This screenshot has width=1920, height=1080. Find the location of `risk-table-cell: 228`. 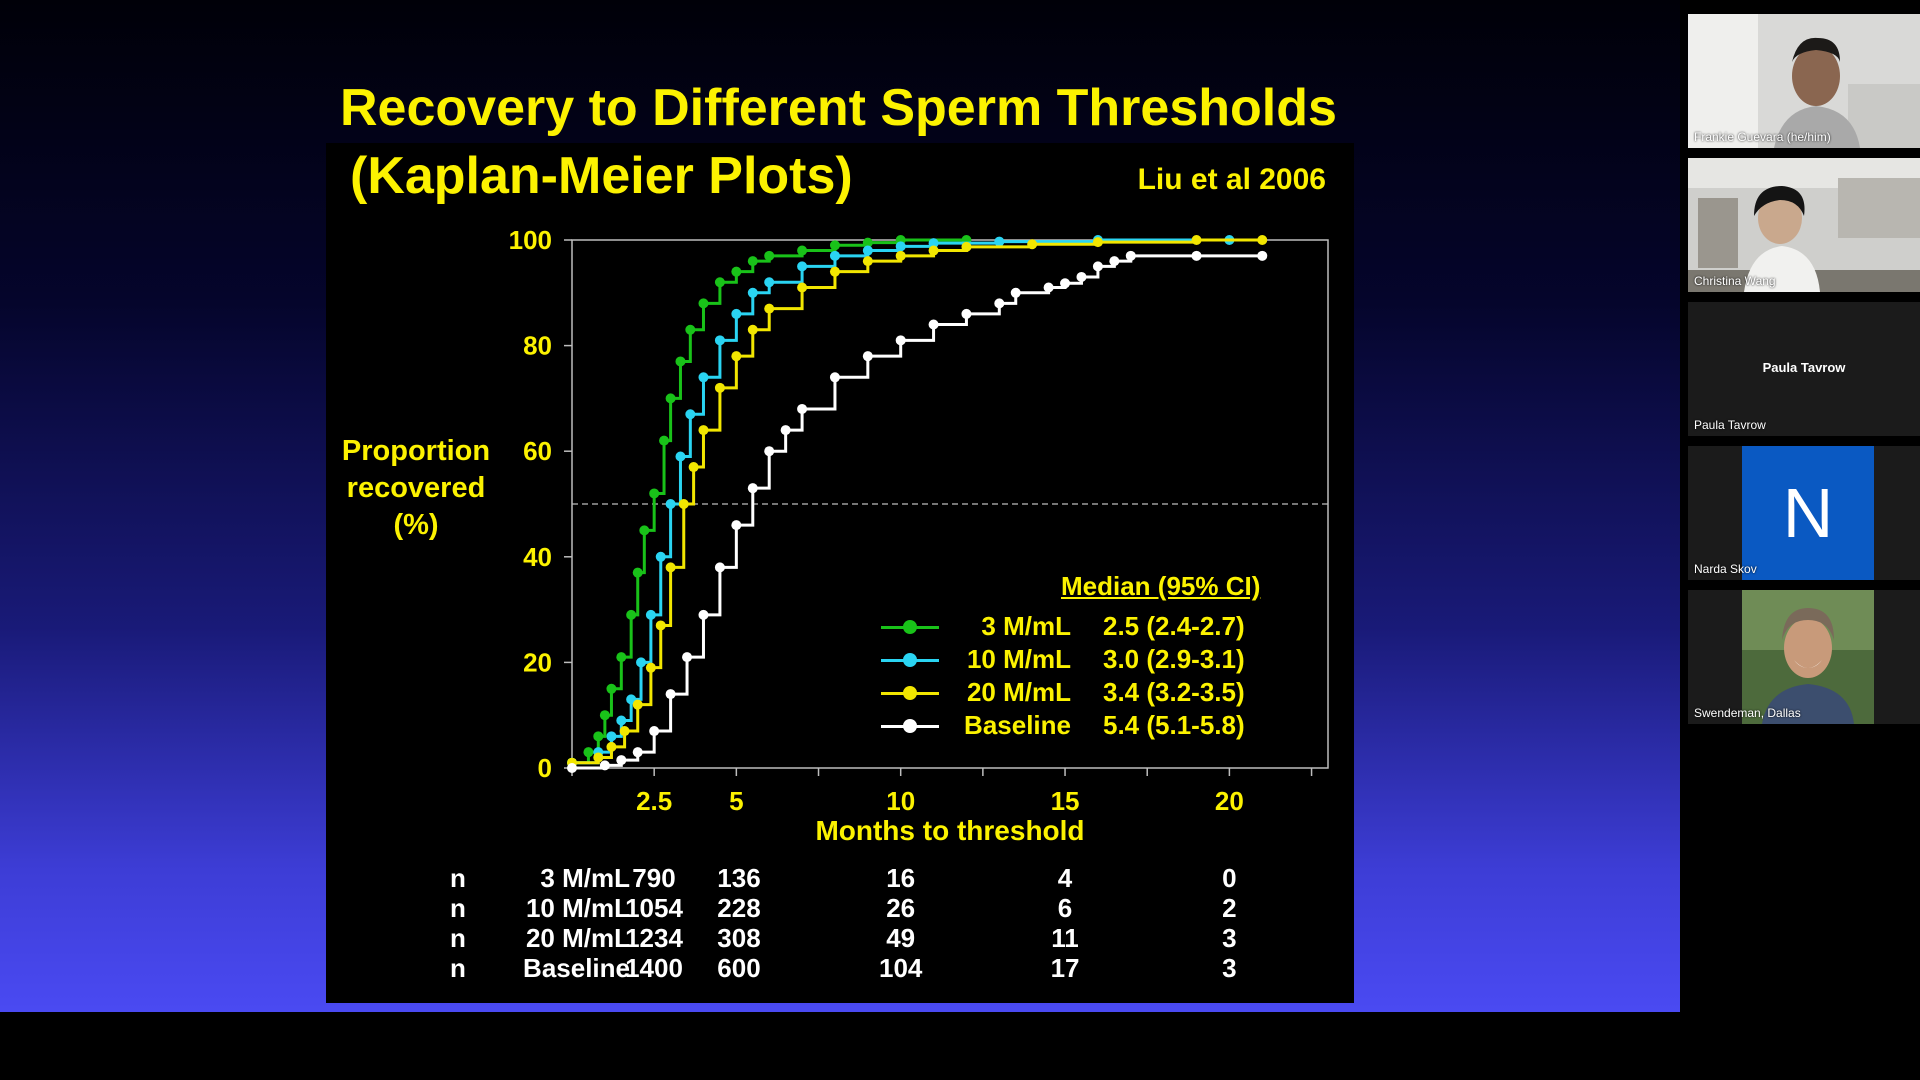

risk-table-cell: 228 is located at coordinates (739, 908).